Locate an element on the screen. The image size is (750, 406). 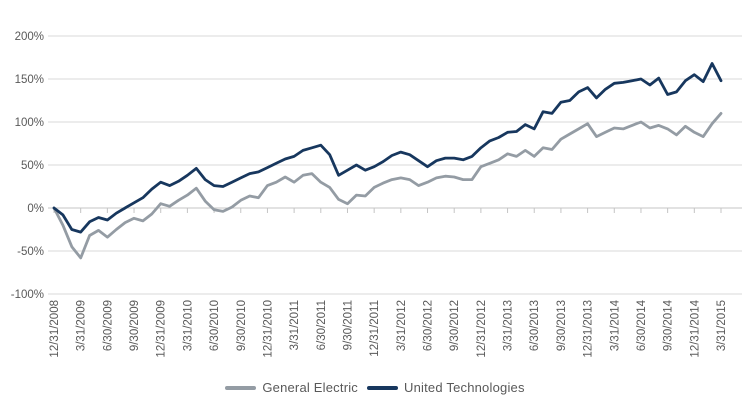
legend-item-united-technologies: United Technologies is located at coordinates (446, 387).